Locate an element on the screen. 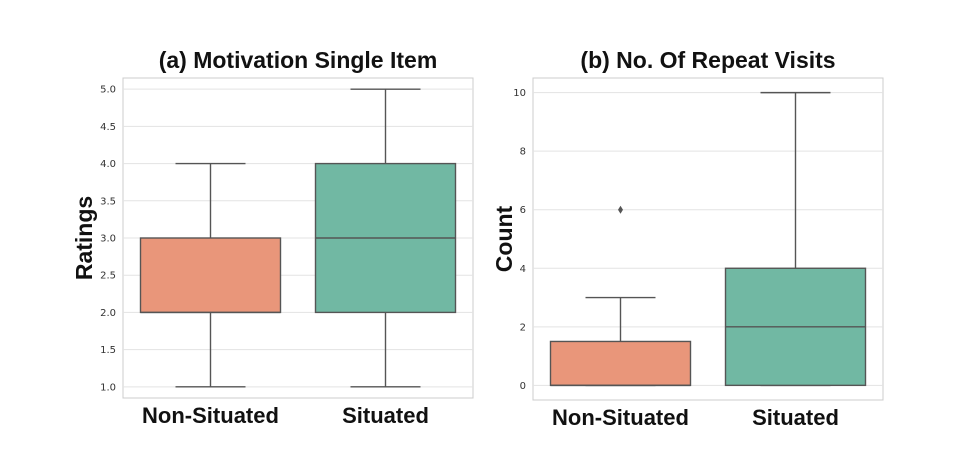  y-tick-label: 3.0 is located at coordinates (108, 239).